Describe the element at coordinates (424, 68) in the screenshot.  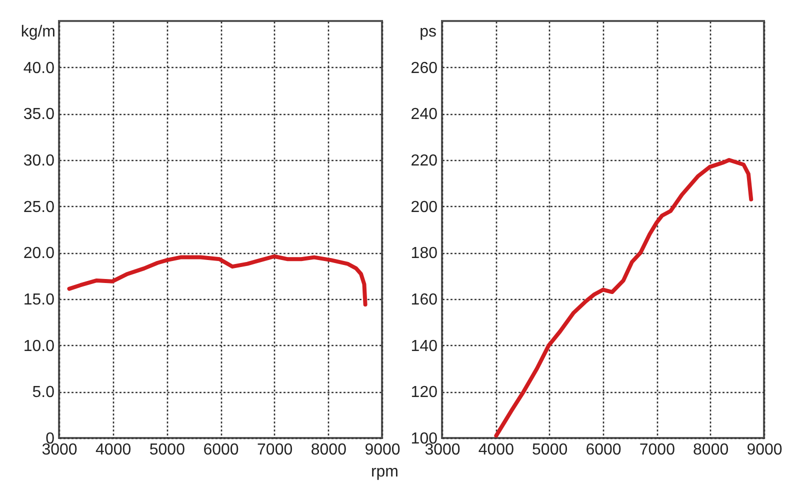
I see `y-tick-label: 260` at that location.